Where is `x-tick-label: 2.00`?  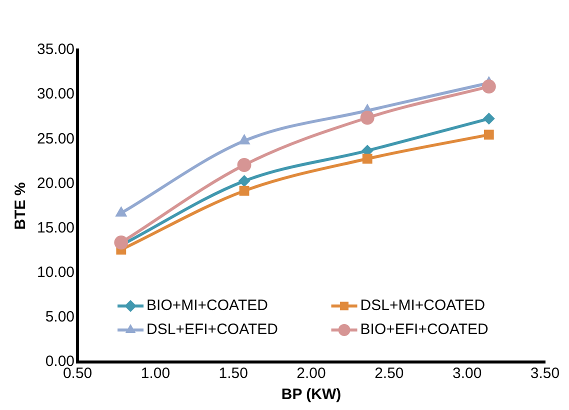
x-tick-label: 2.00 is located at coordinates (311, 373).